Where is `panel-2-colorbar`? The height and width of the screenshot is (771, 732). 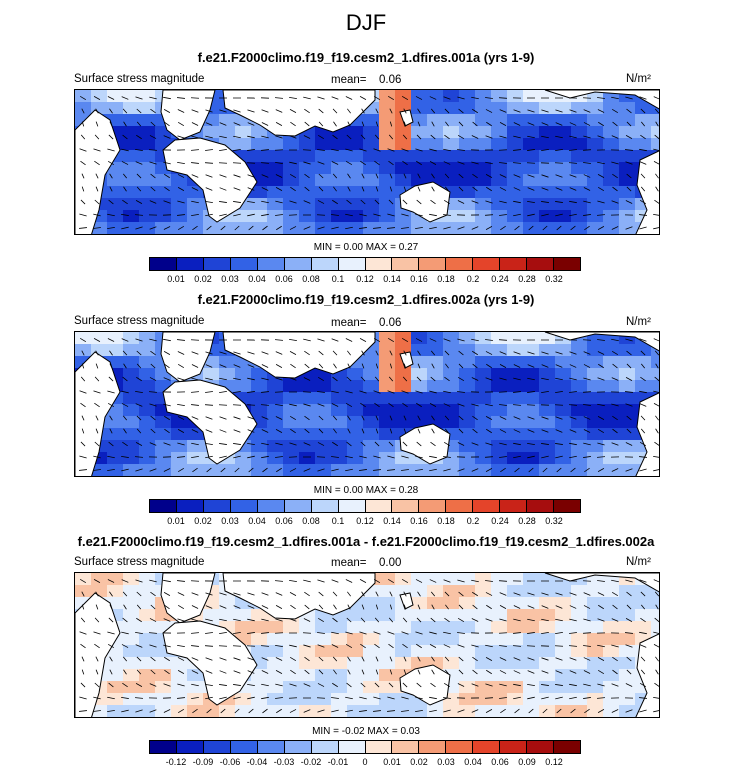
panel-2-colorbar is located at coordinates (365, 506).